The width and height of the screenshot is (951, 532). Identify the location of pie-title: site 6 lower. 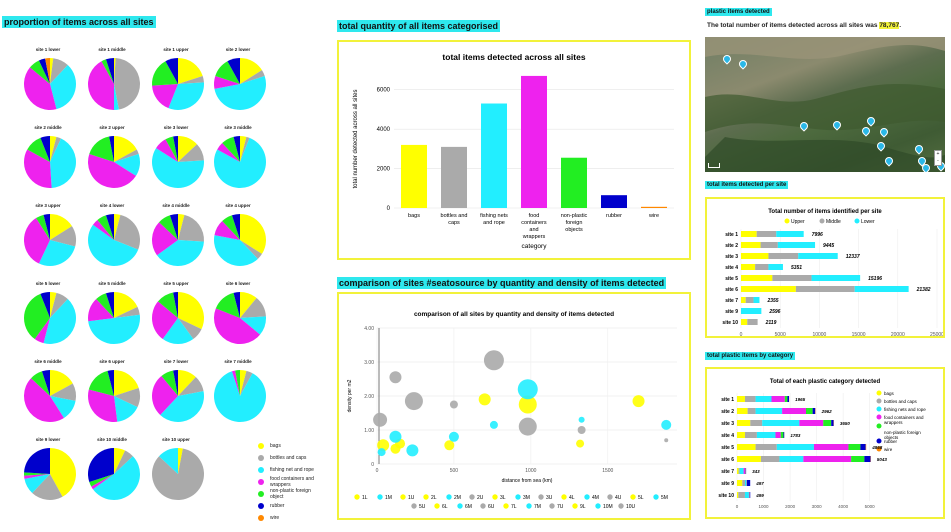
(238, 283).